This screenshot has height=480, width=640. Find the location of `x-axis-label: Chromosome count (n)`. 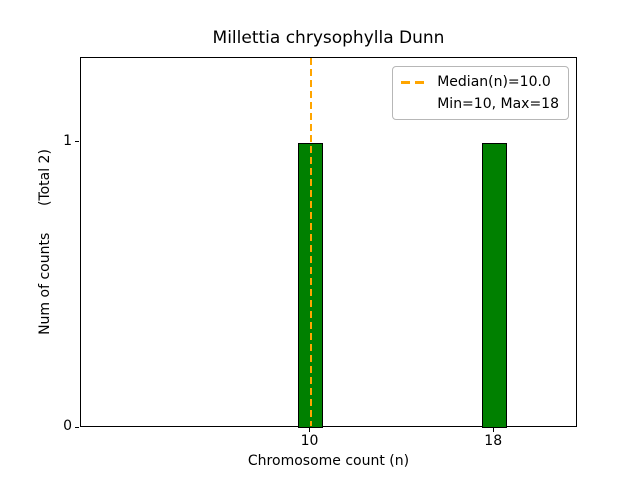

x-axis-label: Chromosome count (n) is located at coordinates (328, 461).